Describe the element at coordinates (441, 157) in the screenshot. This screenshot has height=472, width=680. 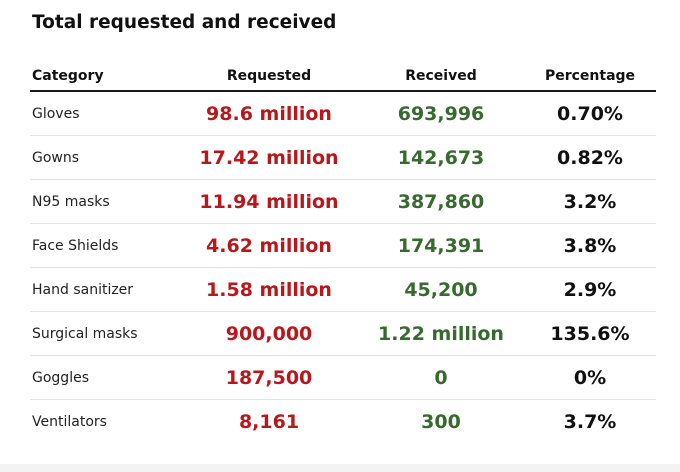
I see `received-cell: 142,673` at that location.